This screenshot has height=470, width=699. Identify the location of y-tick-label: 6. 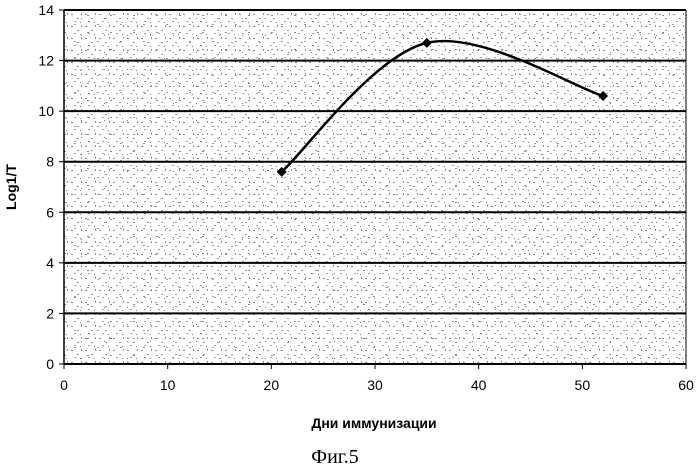
(50, 212).